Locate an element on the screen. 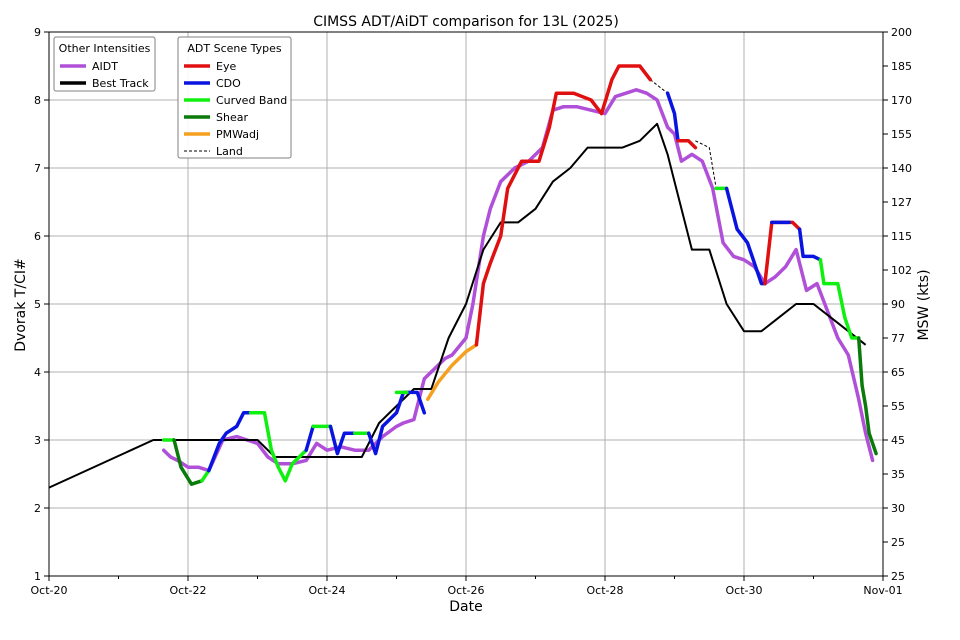 The image size is (960, 640). adt-segment-pmwadj is located at coordinates (452, 372).